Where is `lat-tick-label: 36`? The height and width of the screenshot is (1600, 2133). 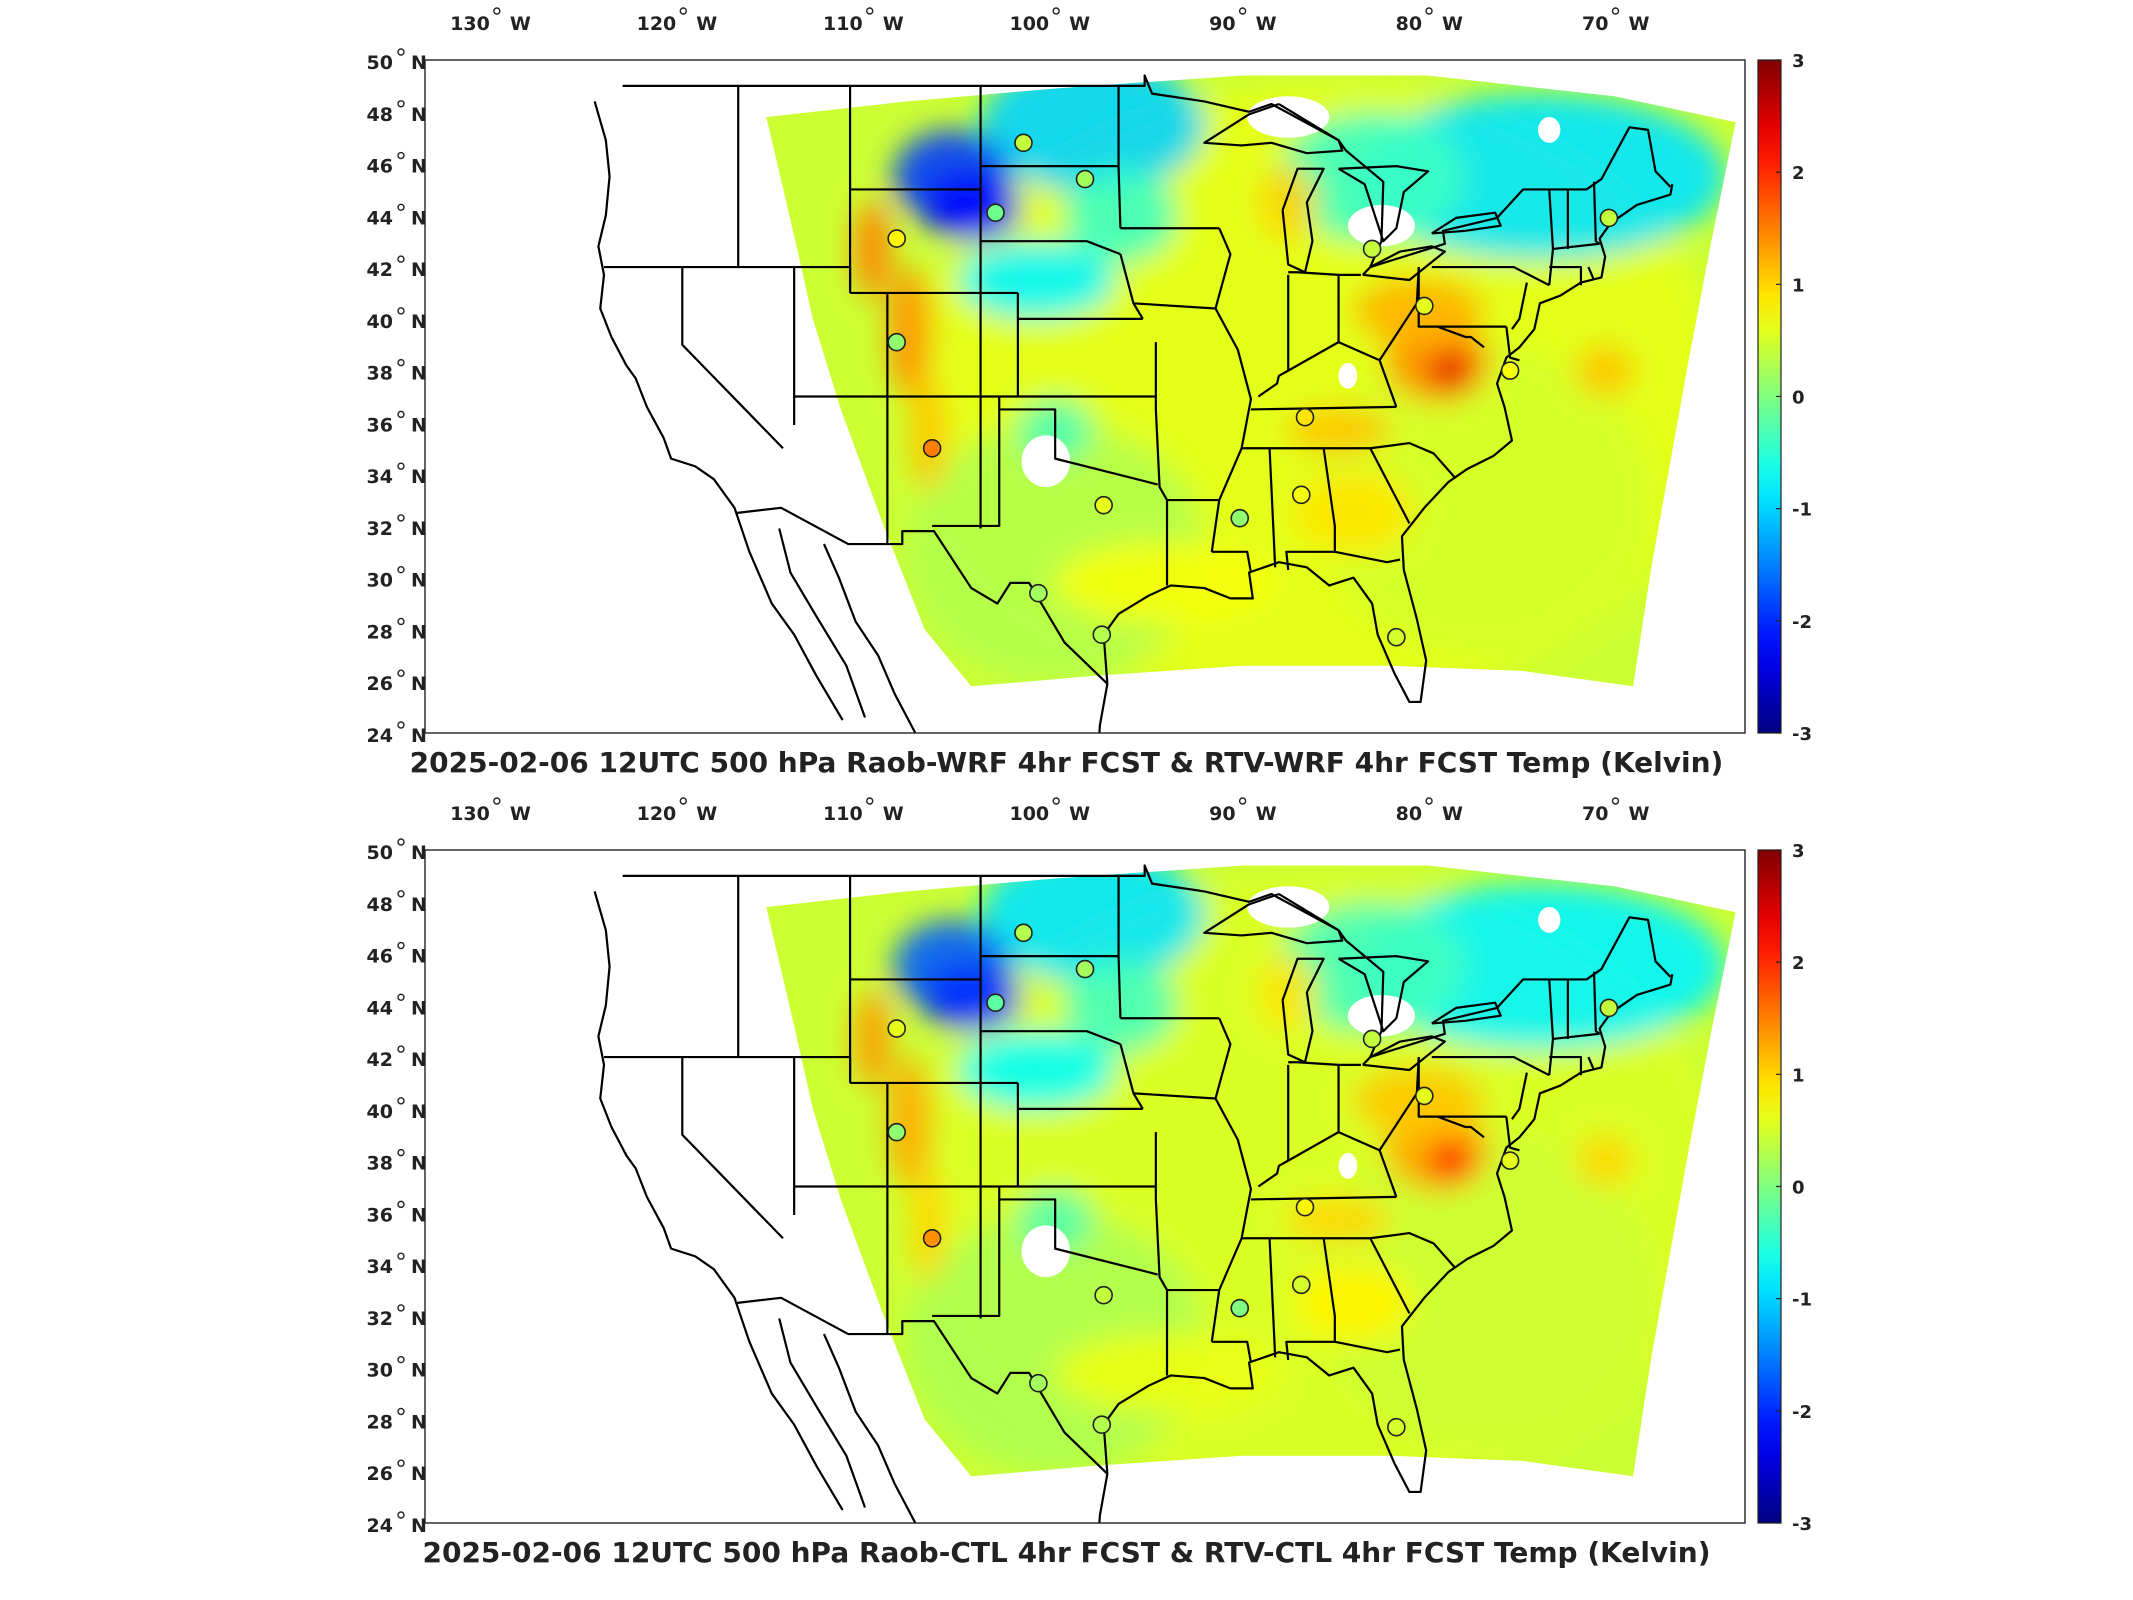 lat-tick-label: 36 is located at coordinates (380, 425).